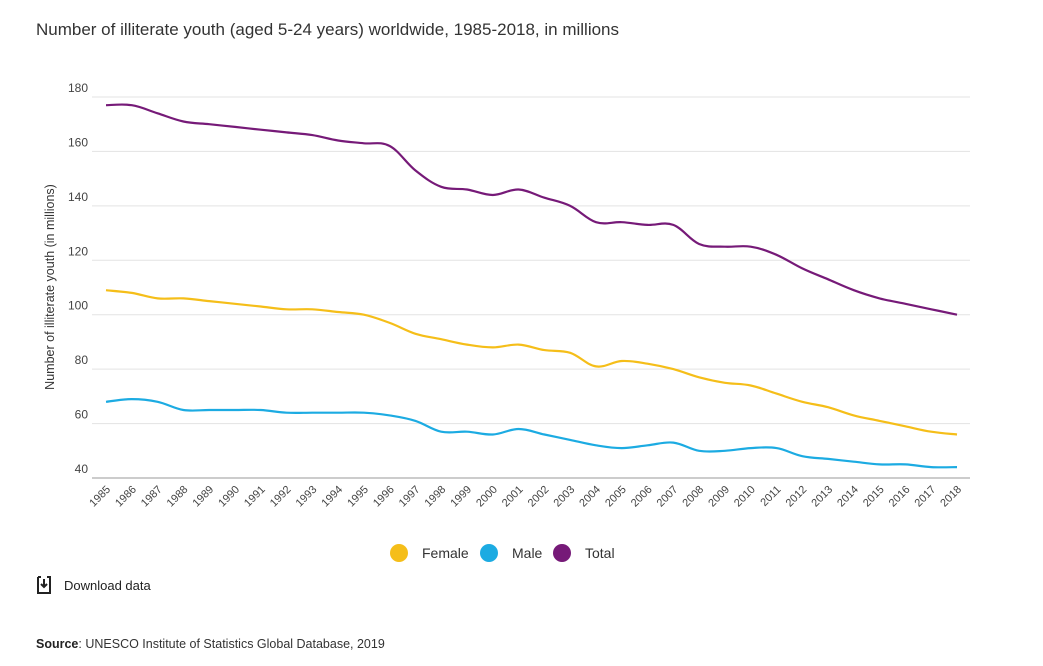 This screenshot has width=1043, height=666. I want to click on x-tick-label: 1992, so click(281, 497).